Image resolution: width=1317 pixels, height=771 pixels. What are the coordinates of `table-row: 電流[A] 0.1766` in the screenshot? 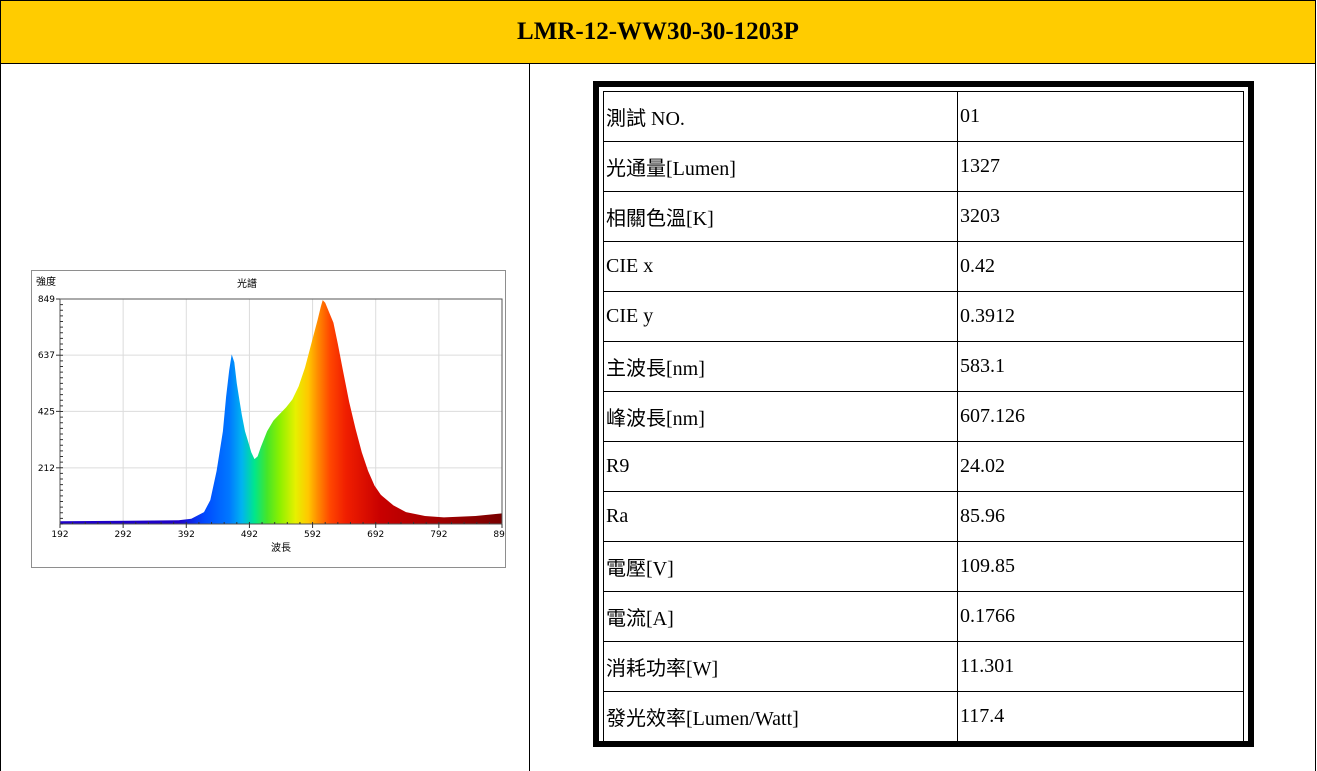 It's located at (923, 616).